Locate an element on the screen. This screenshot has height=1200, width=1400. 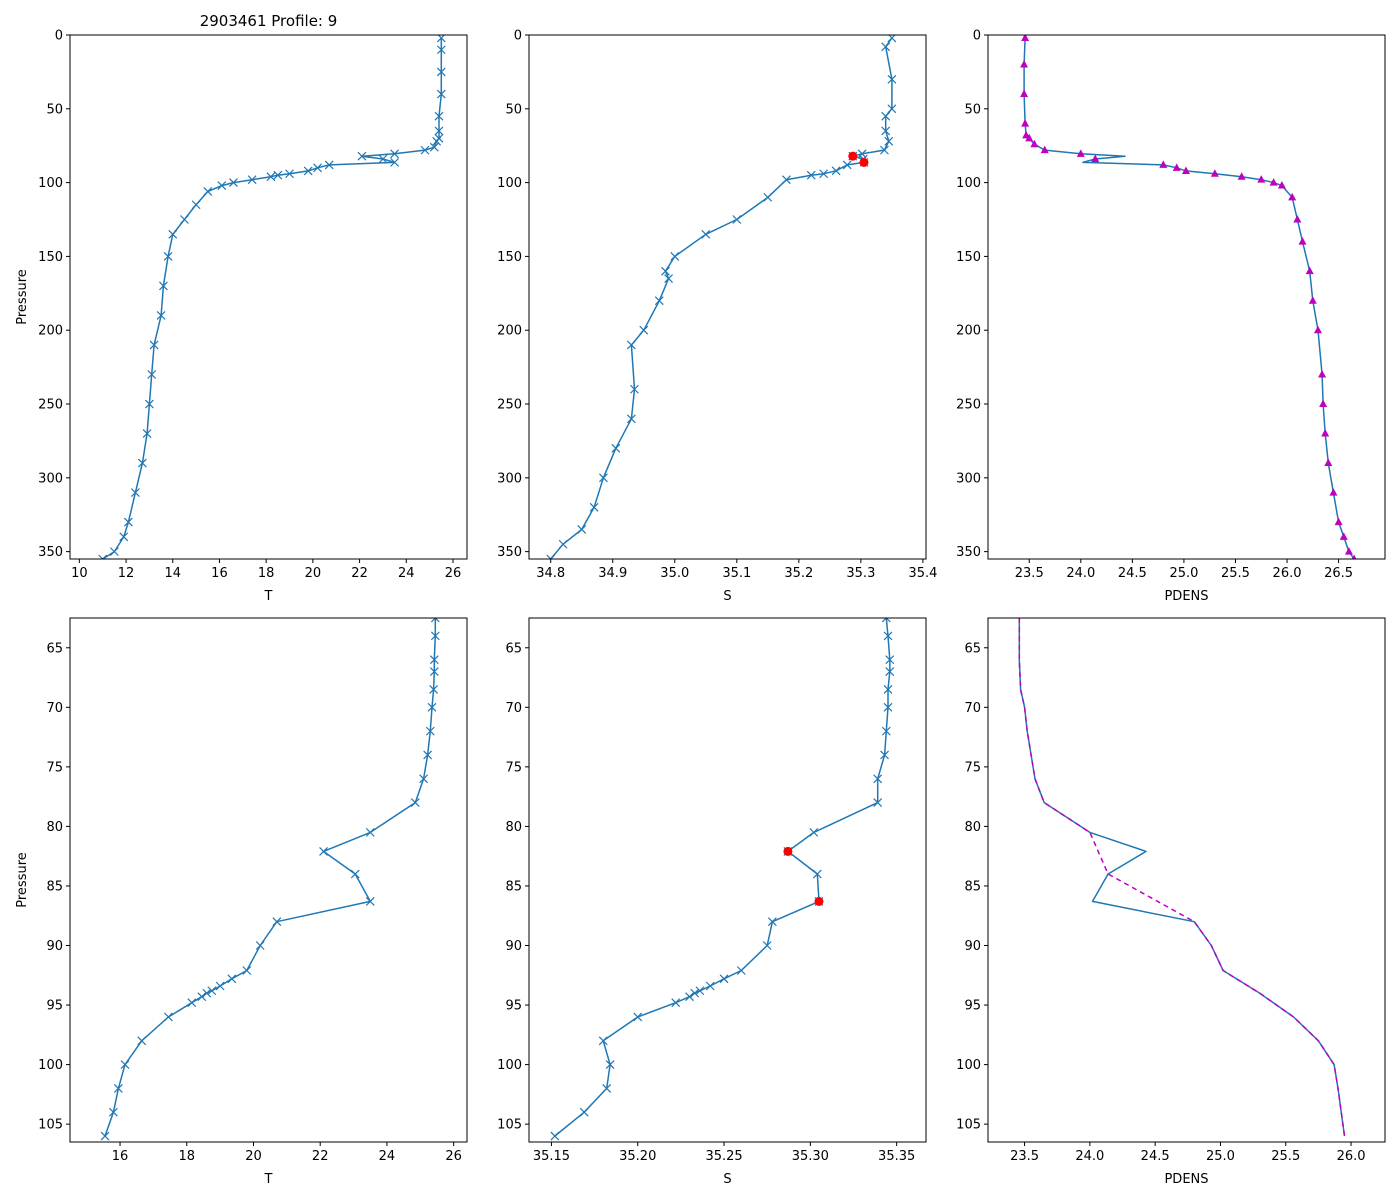
x-tick-label: 23.5 is located at coordinates (1029, 573).